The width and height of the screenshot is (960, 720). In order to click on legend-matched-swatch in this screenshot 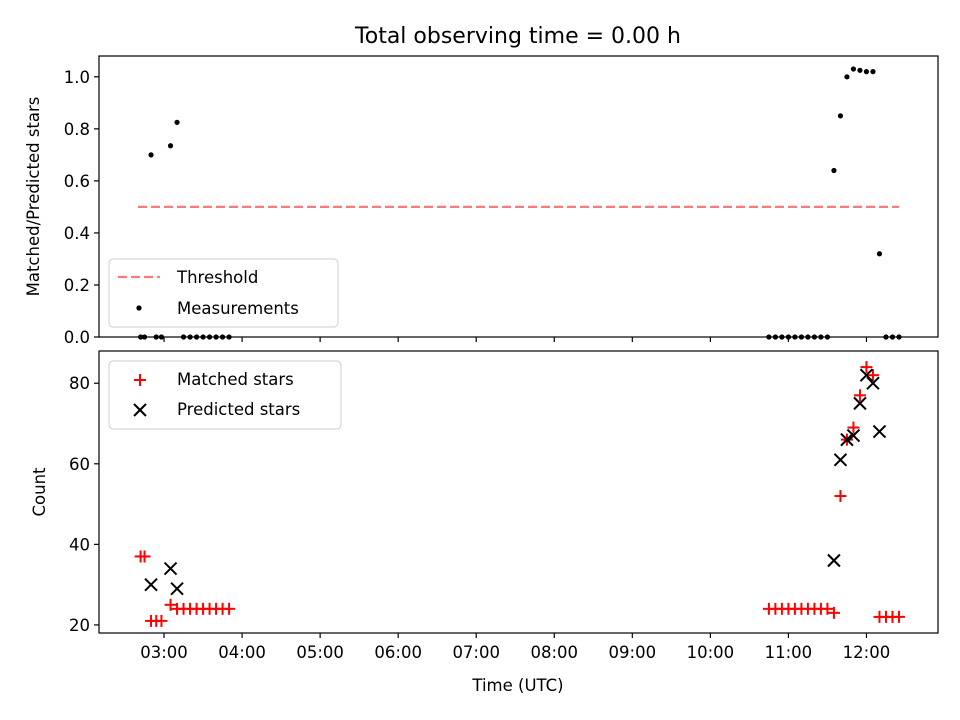, I will do `click(140, 380)`.